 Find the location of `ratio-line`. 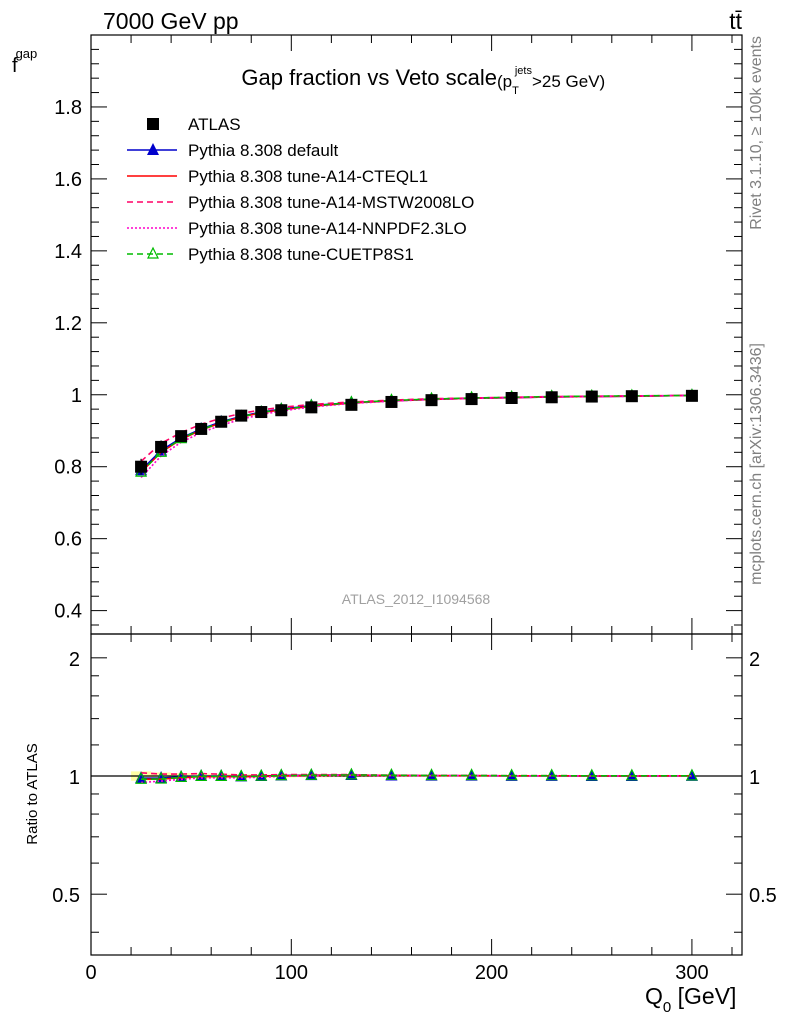

ratio-line is located at coordinates (416, 777).